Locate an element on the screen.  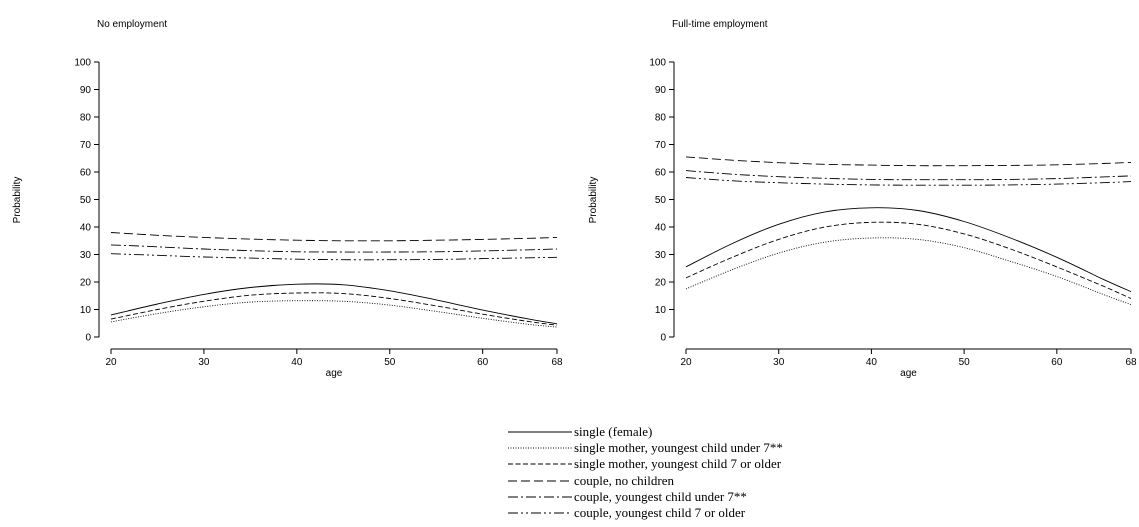
legend-item: single mother, youngest child 7 or older is located at coordinates (718, 464).